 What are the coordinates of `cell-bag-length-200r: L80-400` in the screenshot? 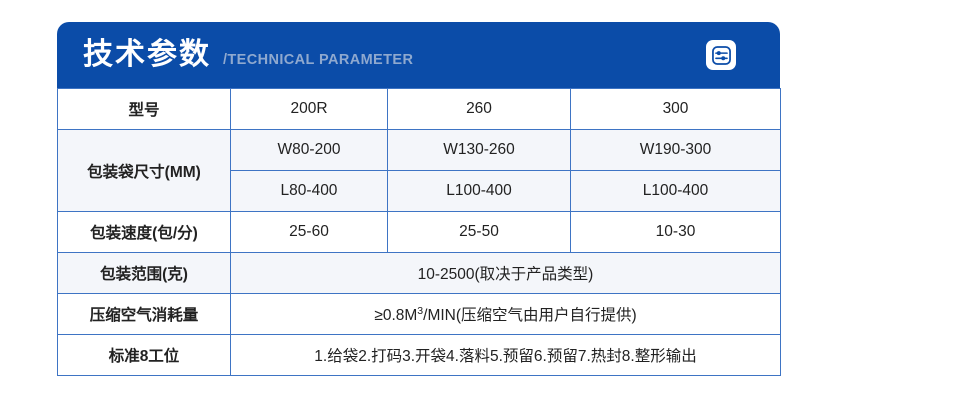 It's located at (309, 191).